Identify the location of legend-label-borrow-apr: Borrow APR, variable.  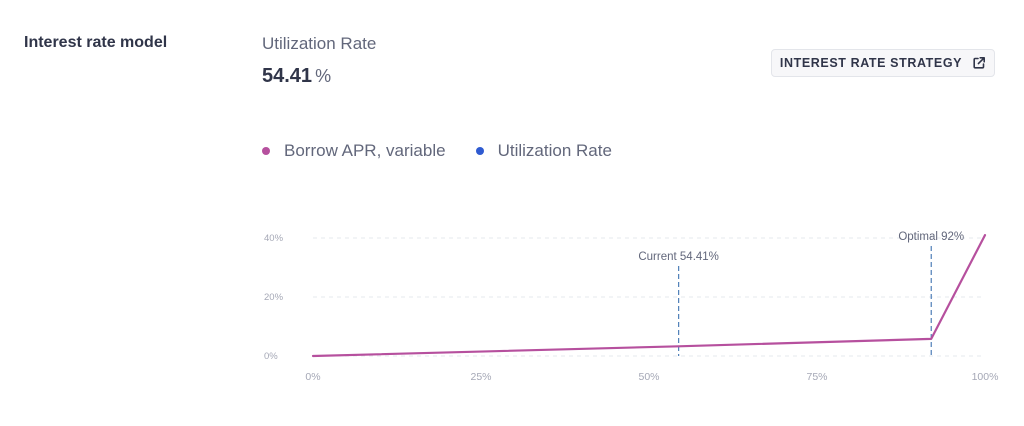
(365, 150).